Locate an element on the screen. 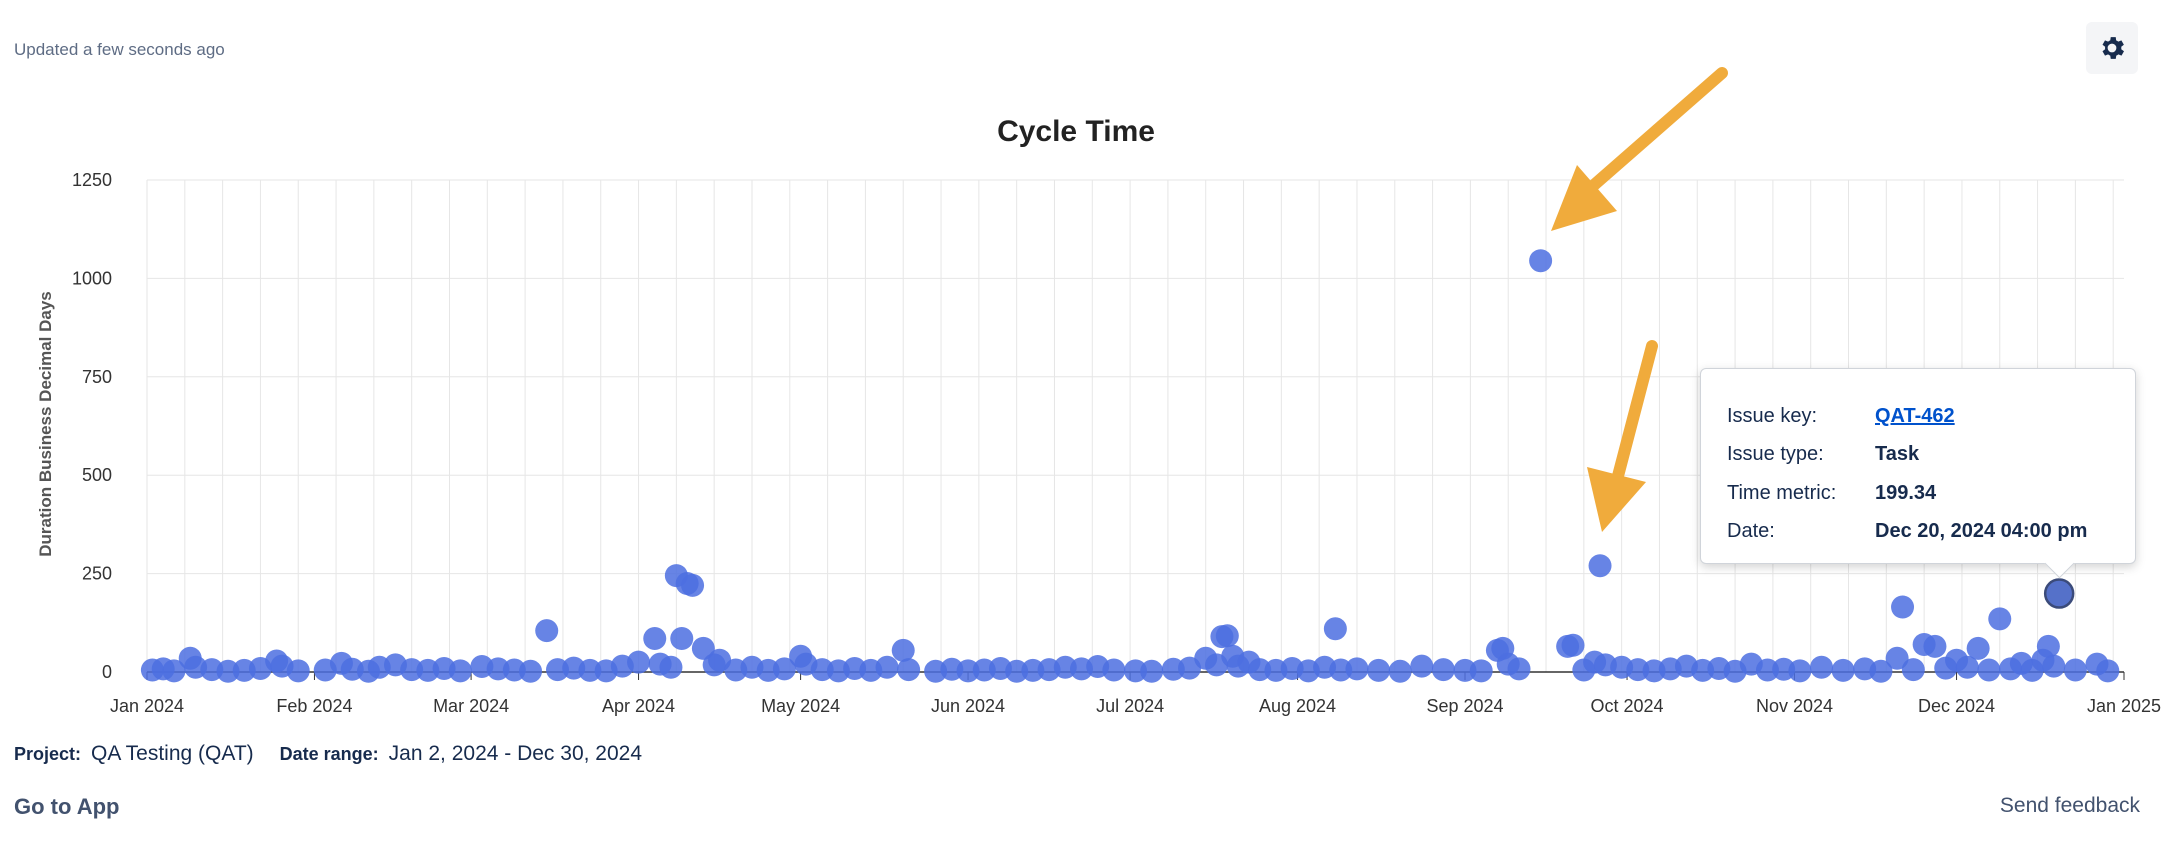 The width and height of the screenshot is (2168, 852). x-tick-label: Jan 2025 is located at coordinates (2124, 706).